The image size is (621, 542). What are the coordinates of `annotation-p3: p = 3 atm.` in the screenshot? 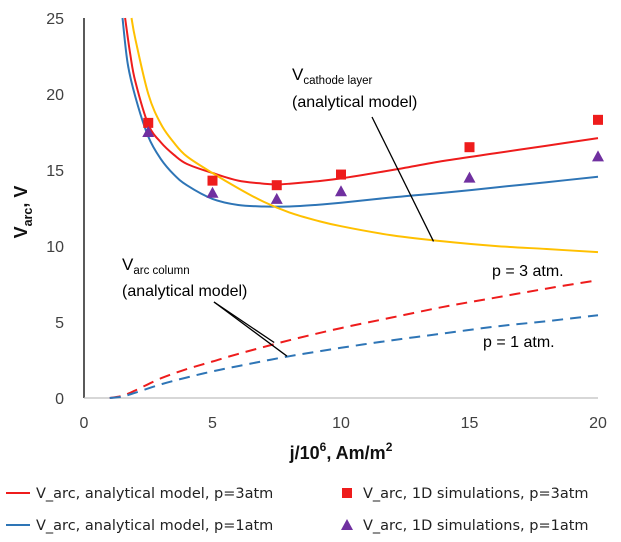 It's located at (528, 271).